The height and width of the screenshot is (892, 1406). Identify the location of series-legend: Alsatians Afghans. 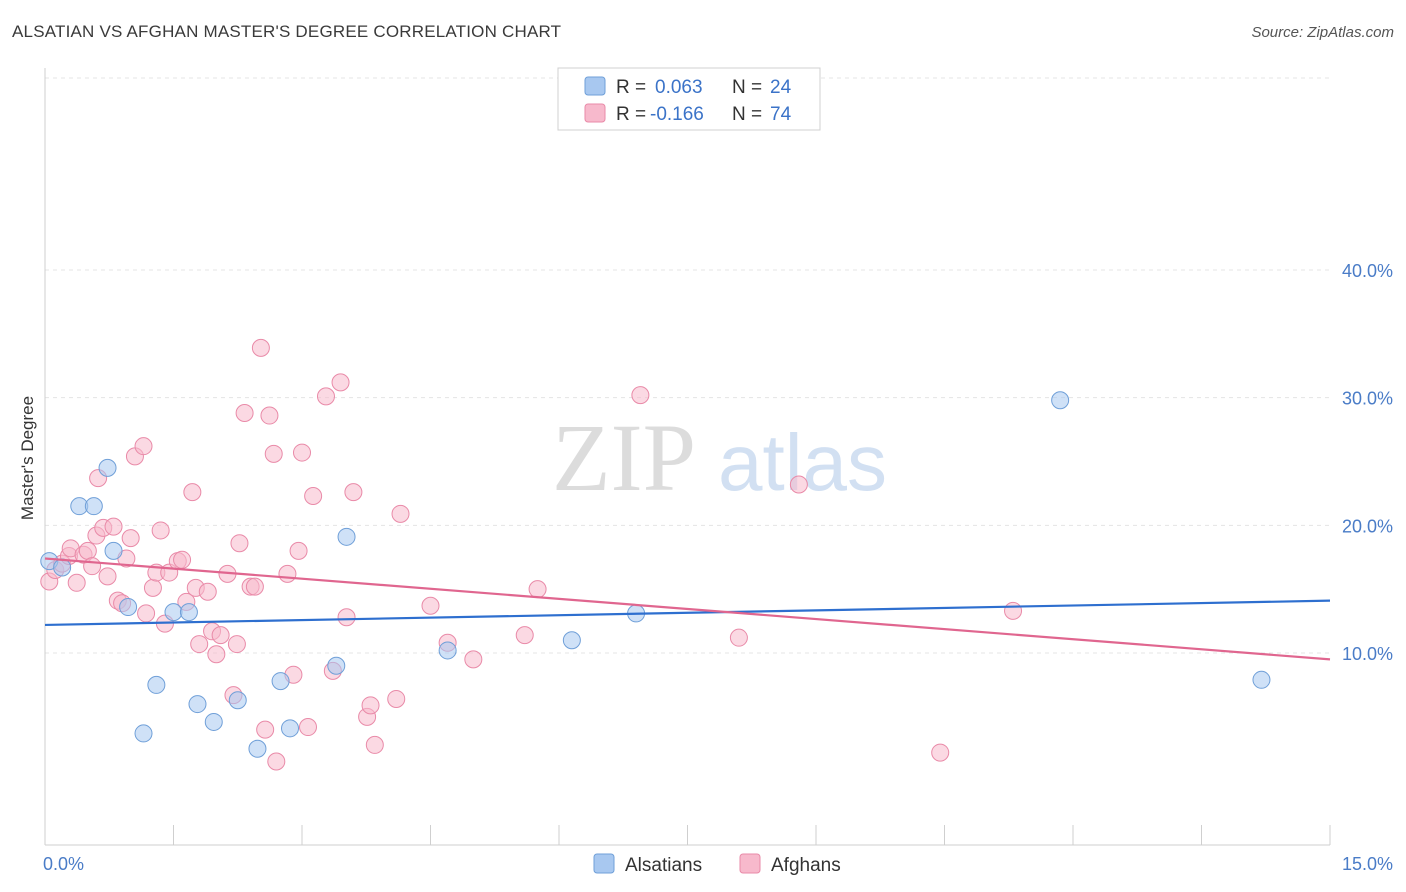
(717, 864).